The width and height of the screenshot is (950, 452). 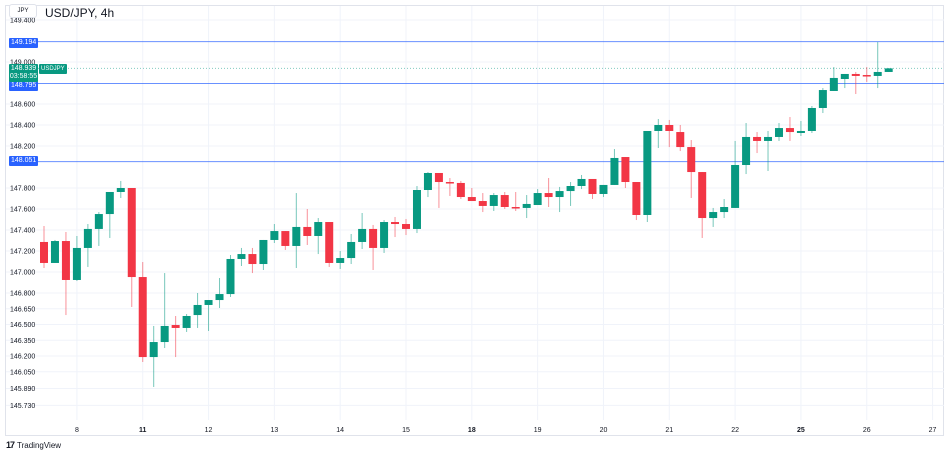 I want to click on hline-label-149194: 149.194, so click(x=24, y=43).